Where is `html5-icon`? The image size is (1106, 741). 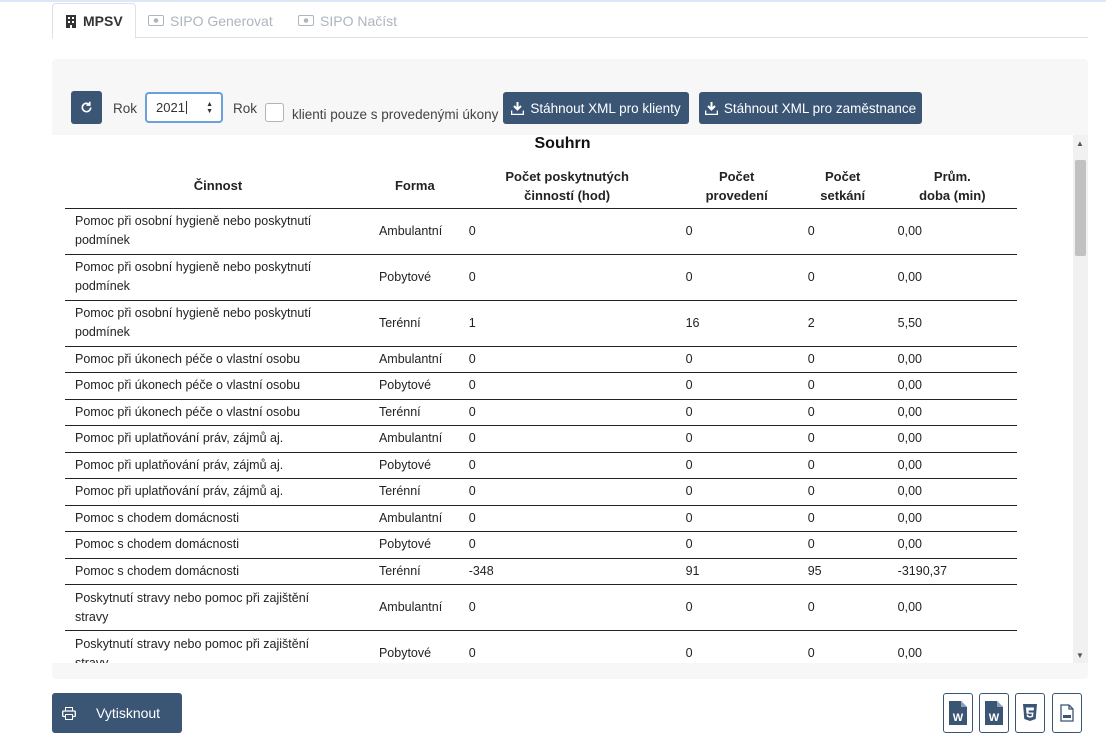
html5-icon is located at coordinates (1030, 712).